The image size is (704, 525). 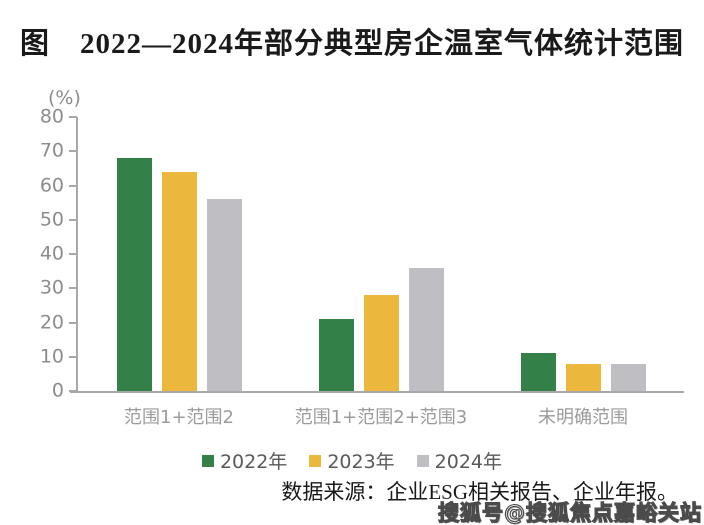 I want to click on y-axis-unit-label: (%), so click(x=64, y=98).